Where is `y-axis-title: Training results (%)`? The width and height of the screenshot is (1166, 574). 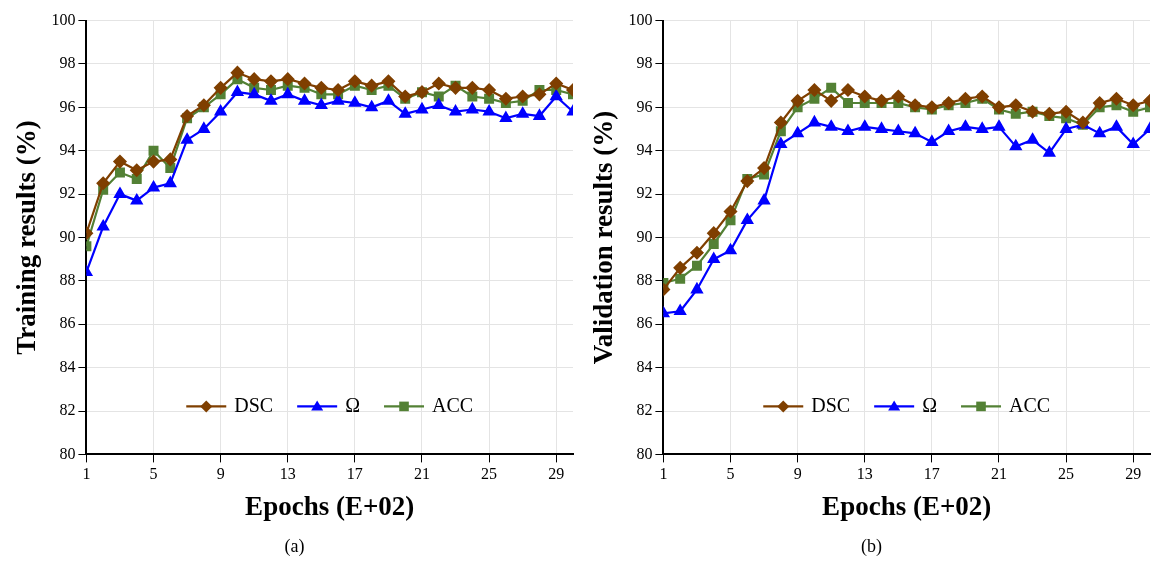
y-axis-title: Training results (%) is located at coordinates (26, 237).